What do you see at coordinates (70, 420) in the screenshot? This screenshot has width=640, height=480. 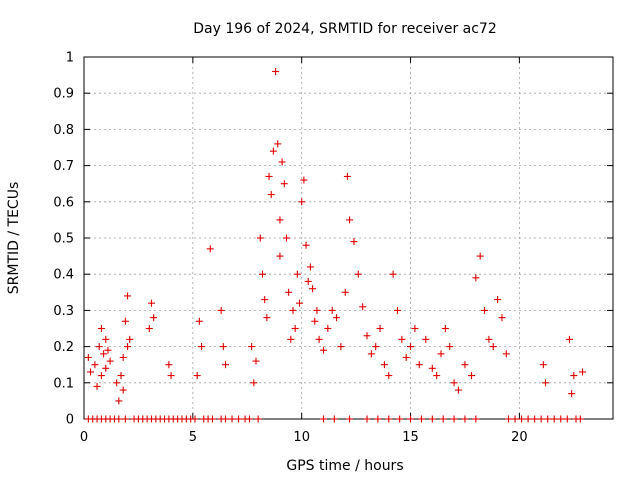 I see `y-tick-label: 0` at bounding box center [70, 420].